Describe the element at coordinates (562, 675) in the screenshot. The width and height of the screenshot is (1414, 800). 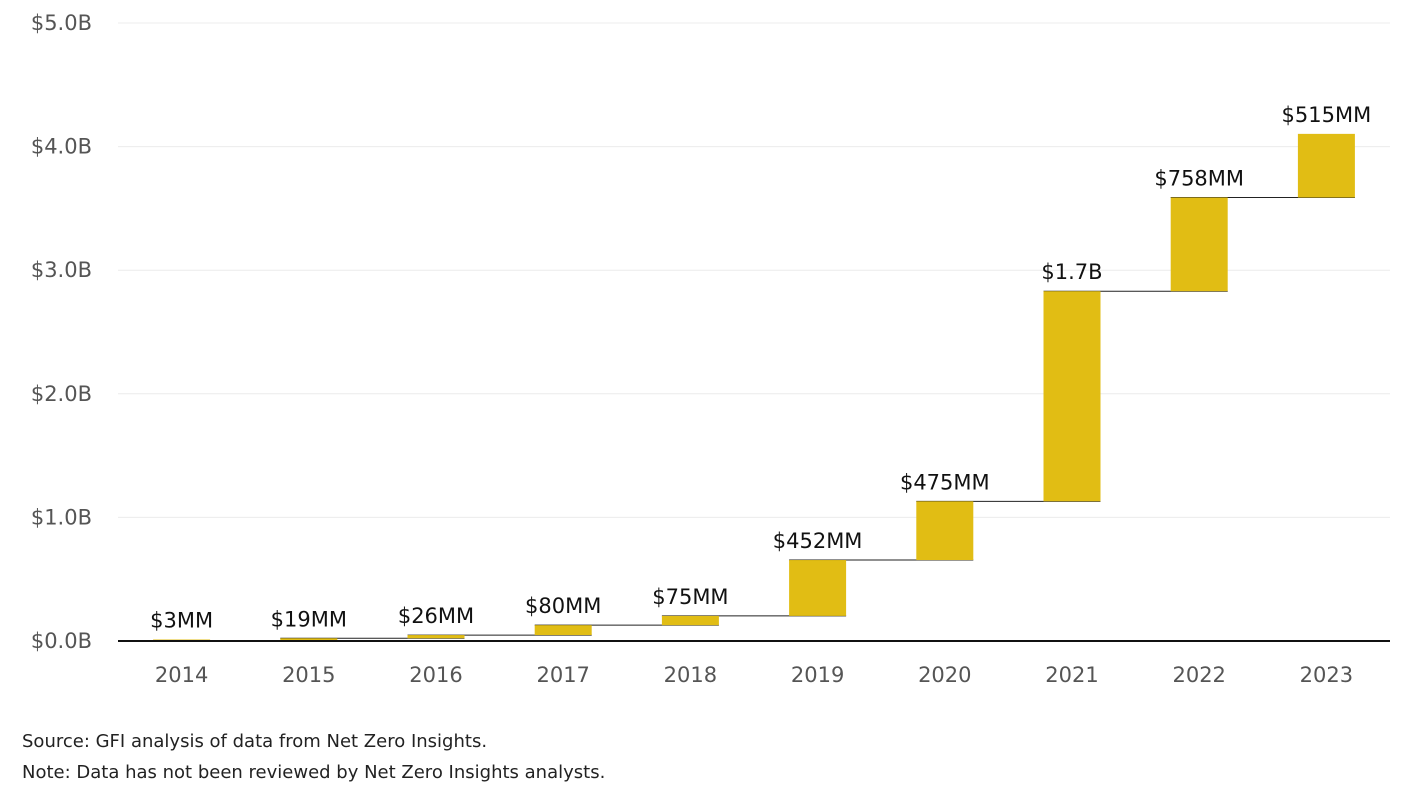
I see `x-tick-label-2017: 2017` at that location.